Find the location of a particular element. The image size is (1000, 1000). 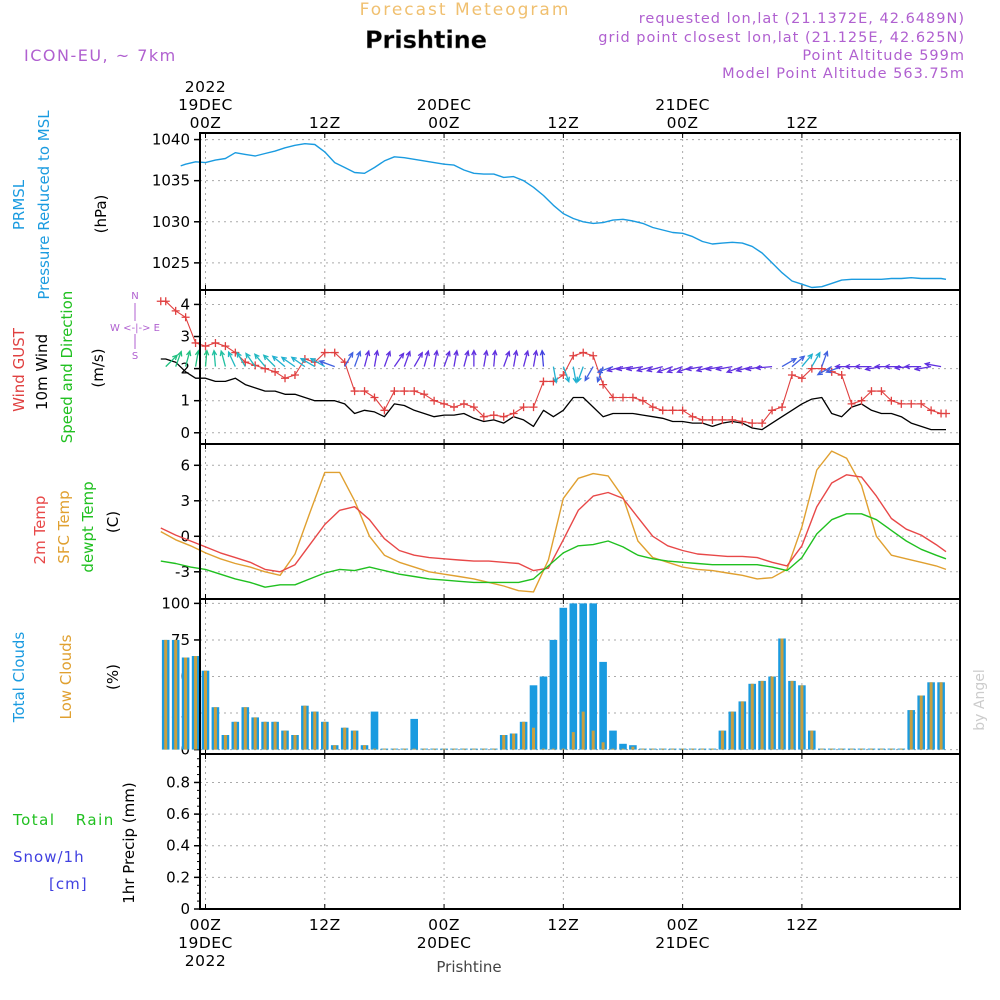

bottom-time-label: 19DEC is located at coordinates (205, 943).